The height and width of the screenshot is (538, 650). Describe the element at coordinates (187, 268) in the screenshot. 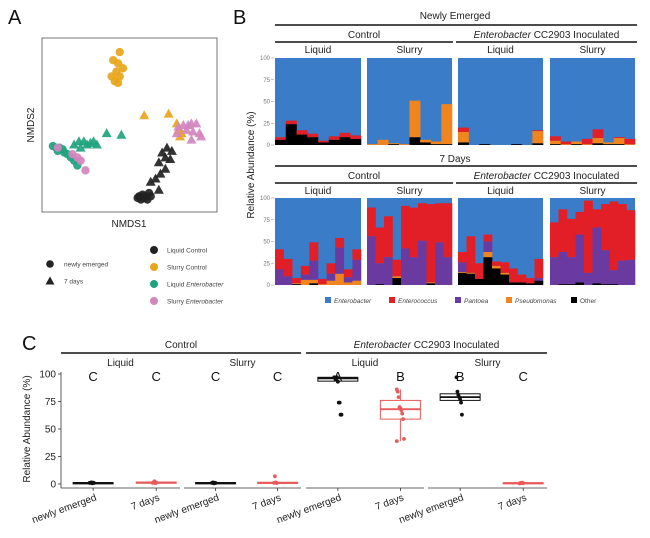

I see `legend-color-label: Slurry Control` at that location.